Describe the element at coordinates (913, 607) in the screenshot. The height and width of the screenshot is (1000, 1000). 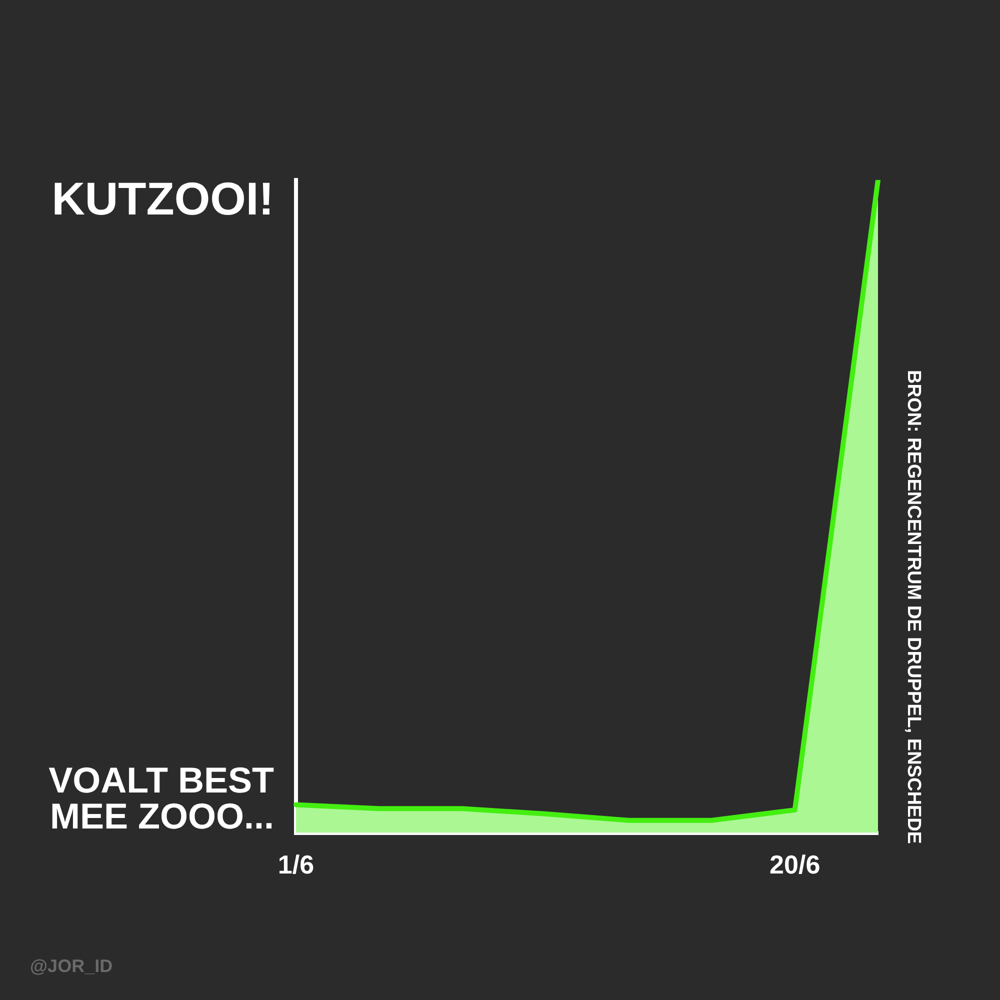
I see `text: BRON: REGENCENTRUM DE DRUPPEL, ENSCHEDE` at that location.